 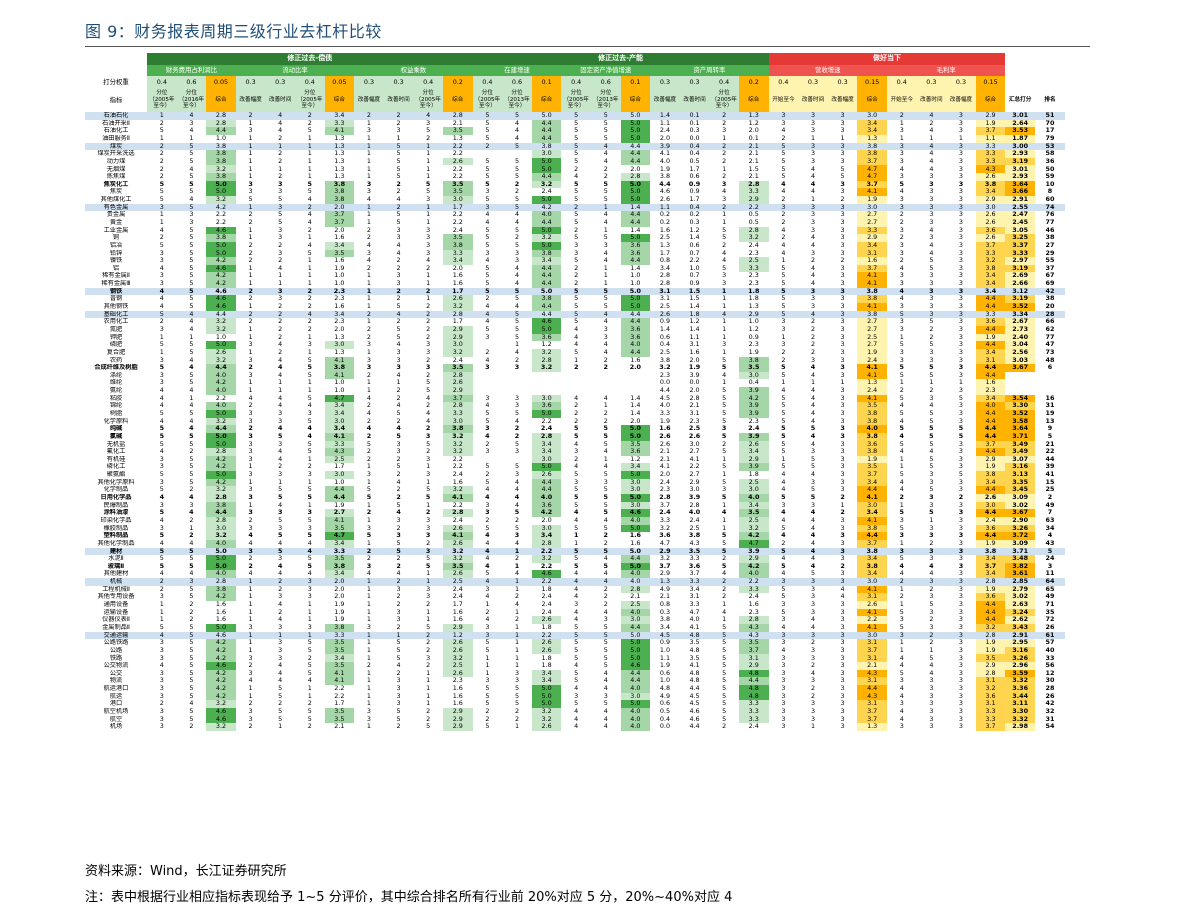 What do you see at coordinates (990, 161) in the screenshot?
I see `score-cell: 3.3` at bounding box center [990, 161].